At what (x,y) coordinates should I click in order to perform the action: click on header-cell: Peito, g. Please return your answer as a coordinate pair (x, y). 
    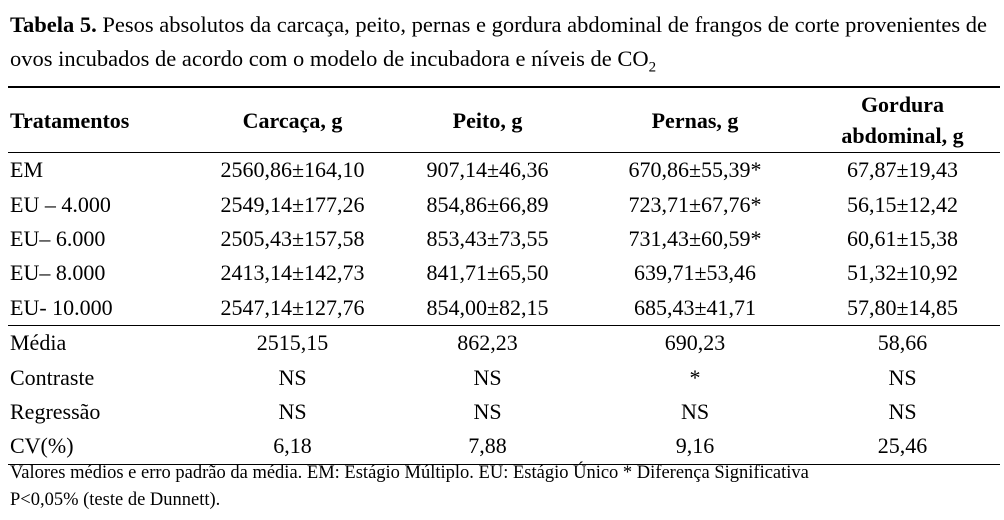
    Looking at the image, I should click on (487, 119).